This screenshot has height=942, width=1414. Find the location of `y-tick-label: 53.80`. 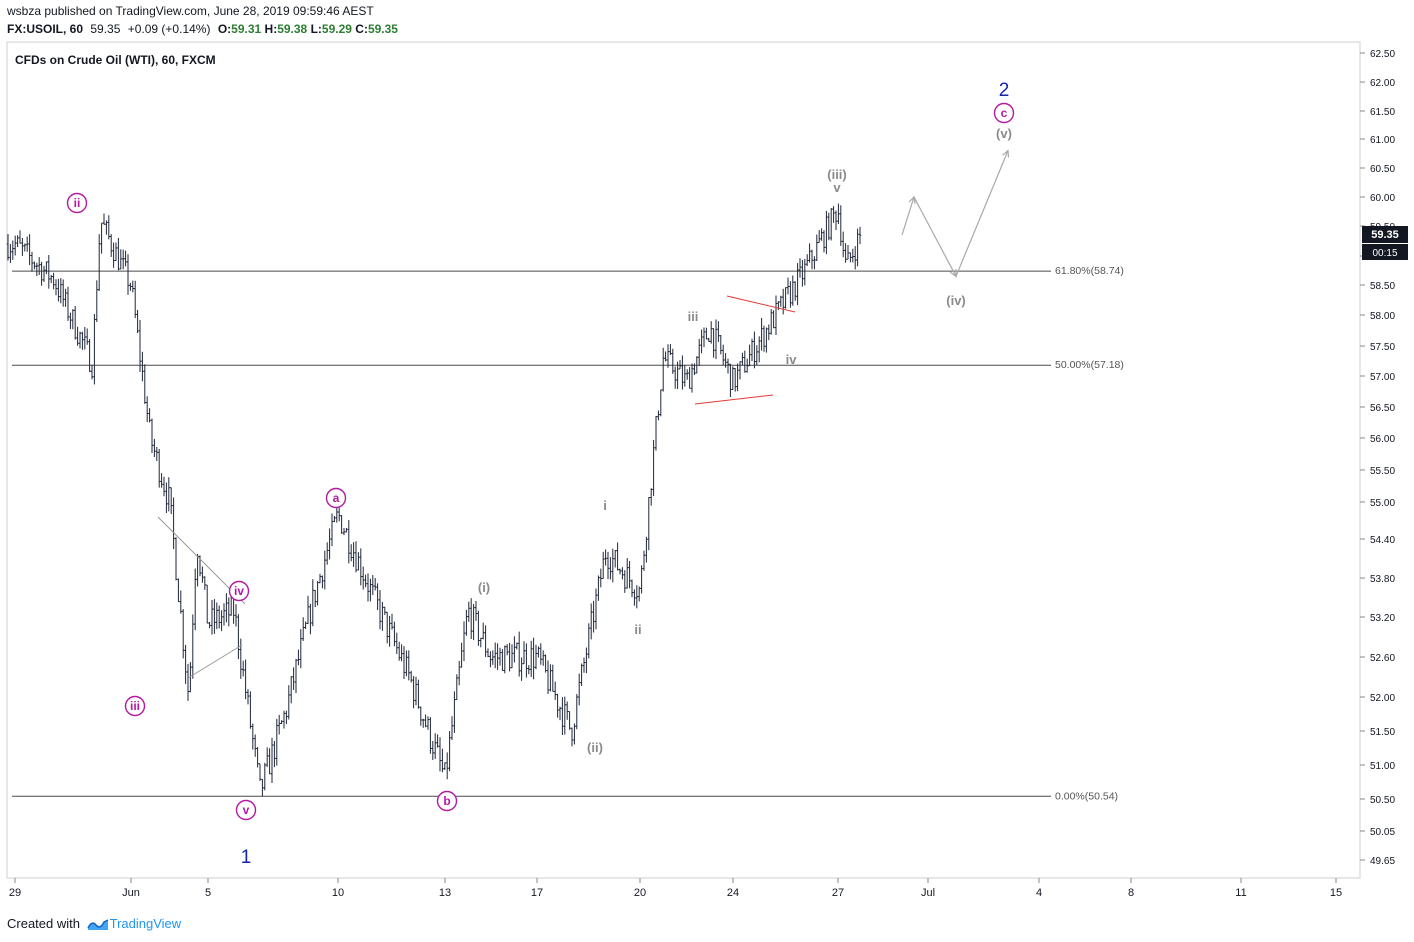

y-tick-label: 53.80 is located at coordinates (1382, 579).